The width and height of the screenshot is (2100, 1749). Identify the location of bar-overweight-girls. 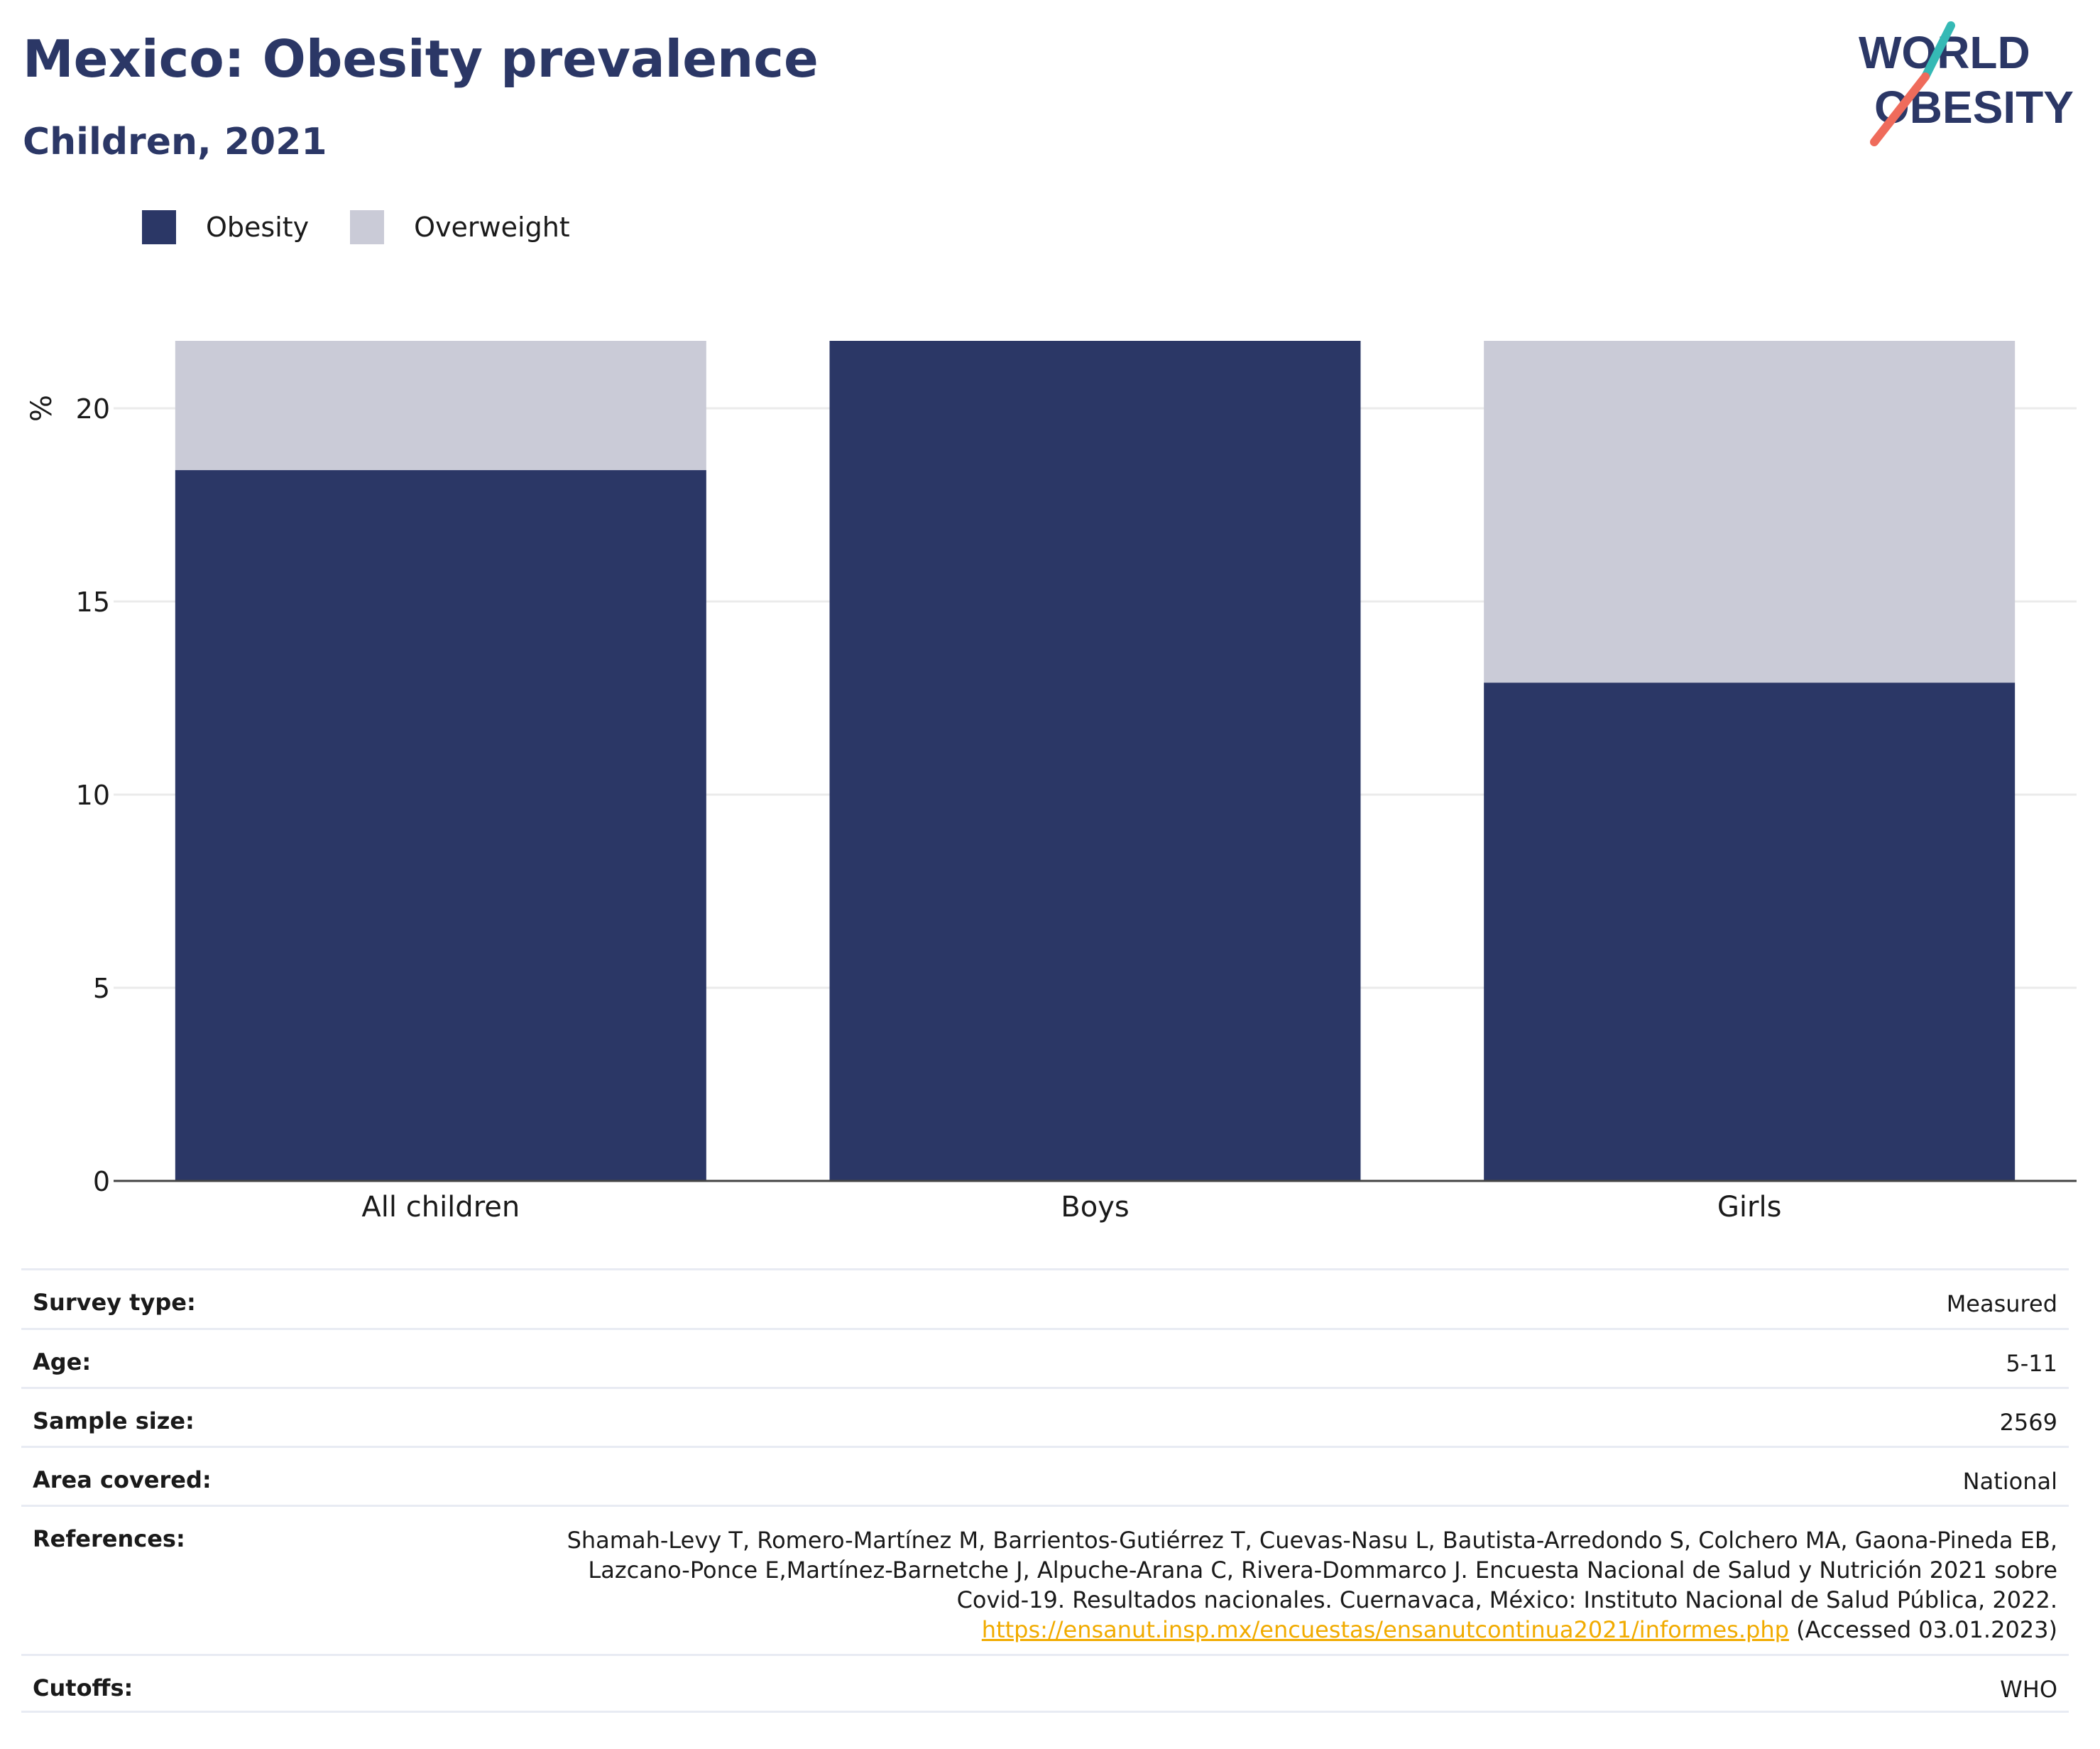
(1750, 512).